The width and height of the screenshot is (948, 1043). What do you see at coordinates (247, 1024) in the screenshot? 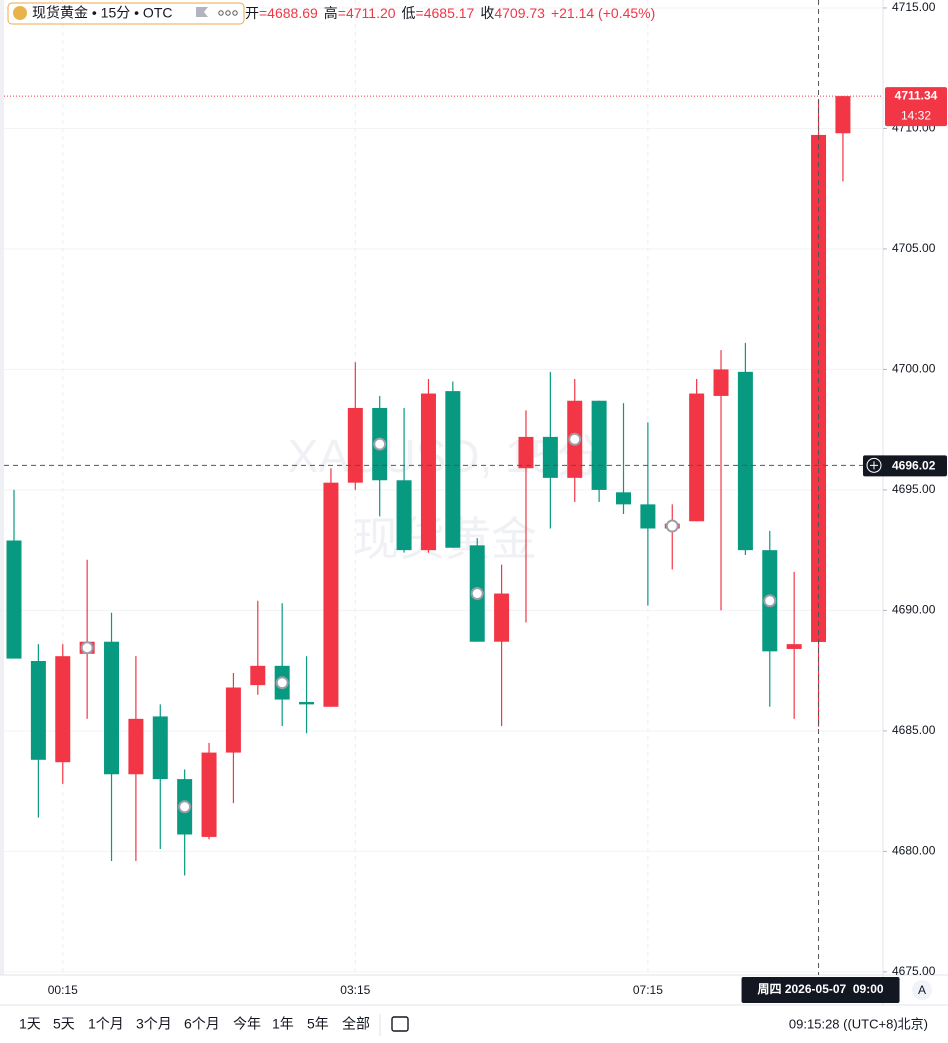
I see `range-button: 今年` at bounding box center [247, 1024].